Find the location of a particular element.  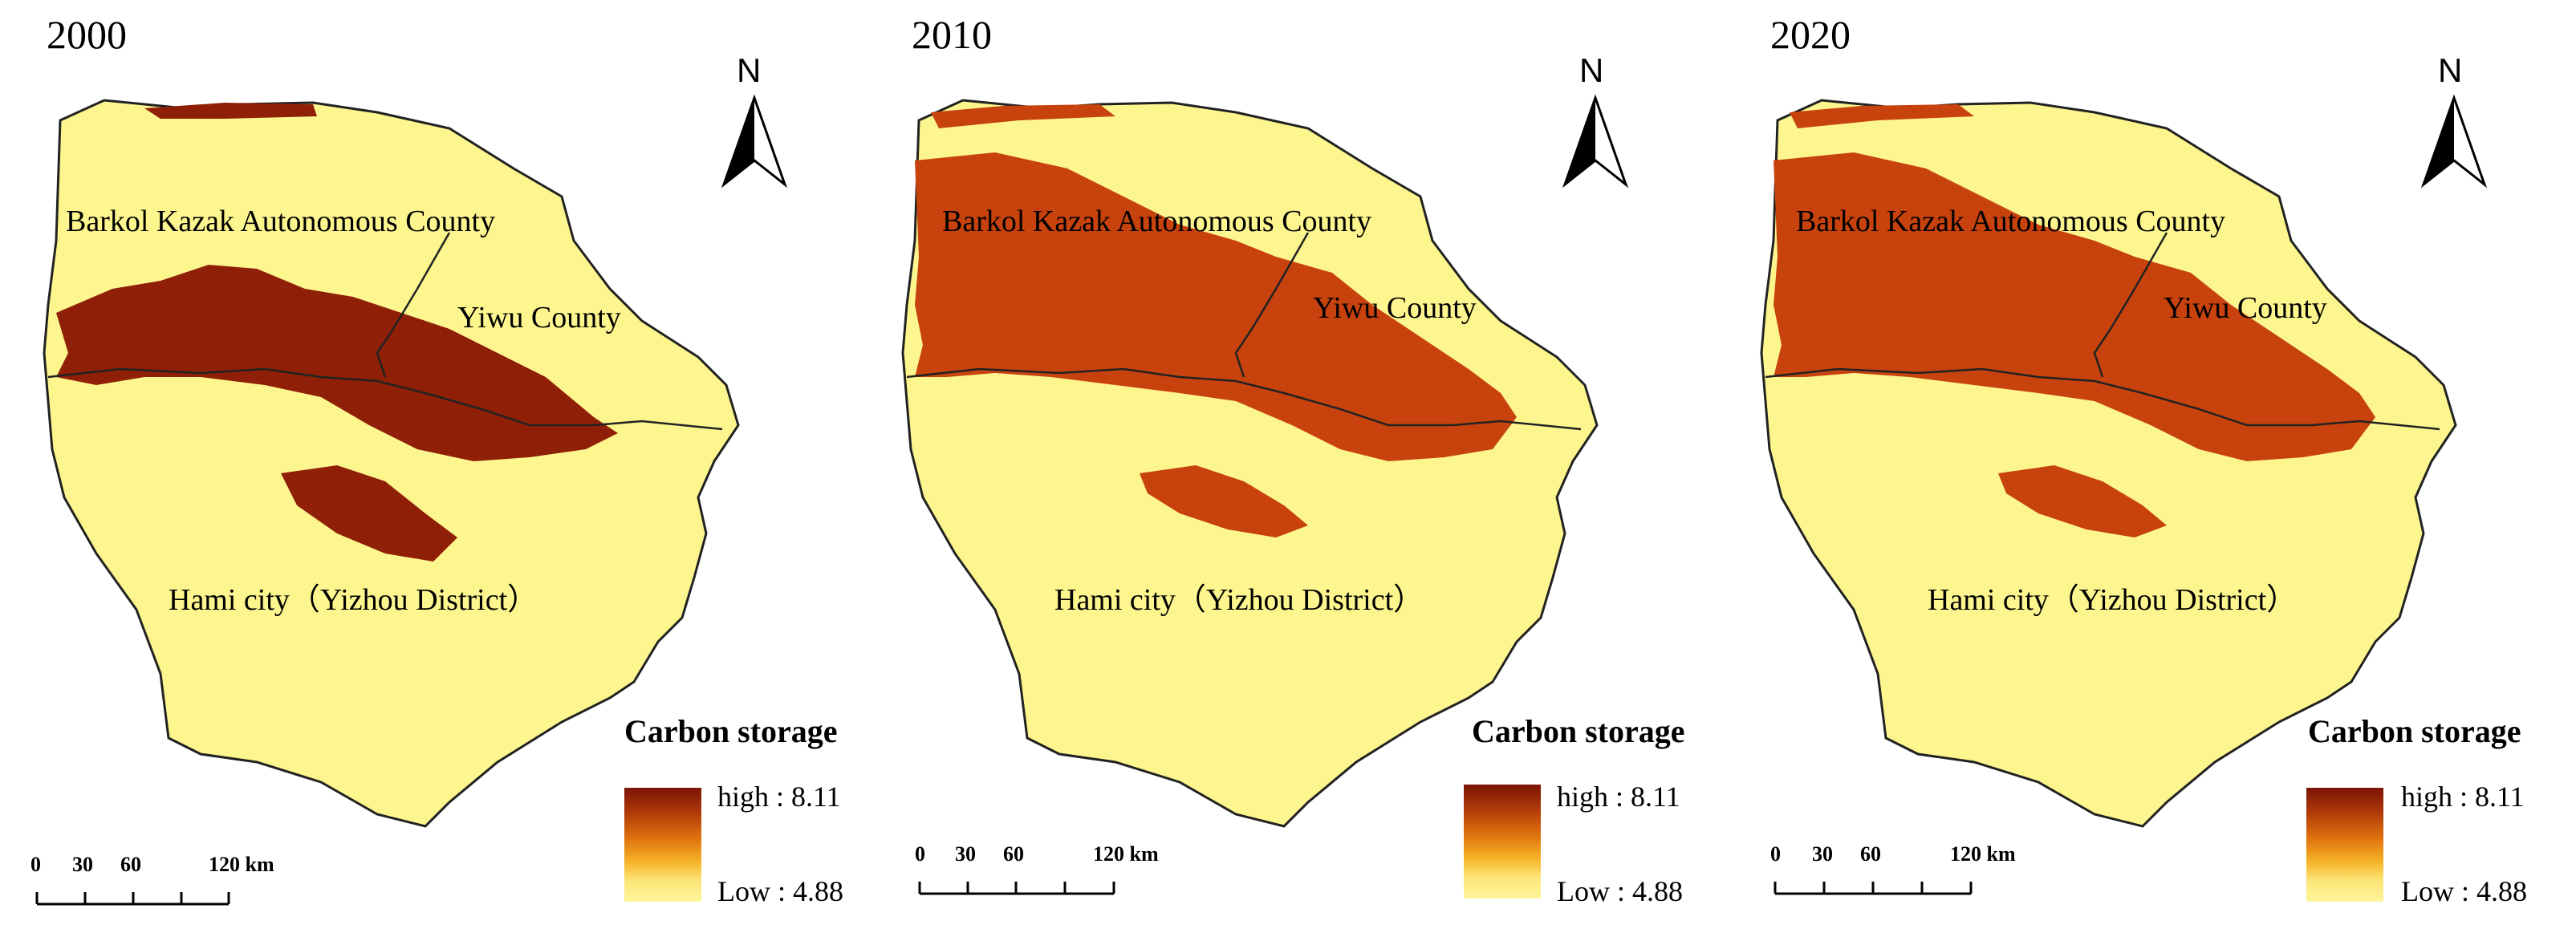

year-title: 2010 is located at coordinates (952, 34).